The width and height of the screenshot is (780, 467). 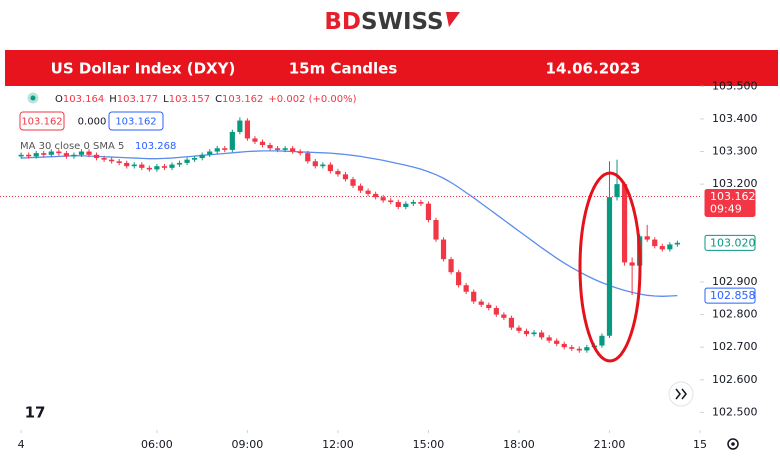 What do you see at coordinates (730, 203) in the screenshot?
I see `price-tag` at bounding box center [730, 203].